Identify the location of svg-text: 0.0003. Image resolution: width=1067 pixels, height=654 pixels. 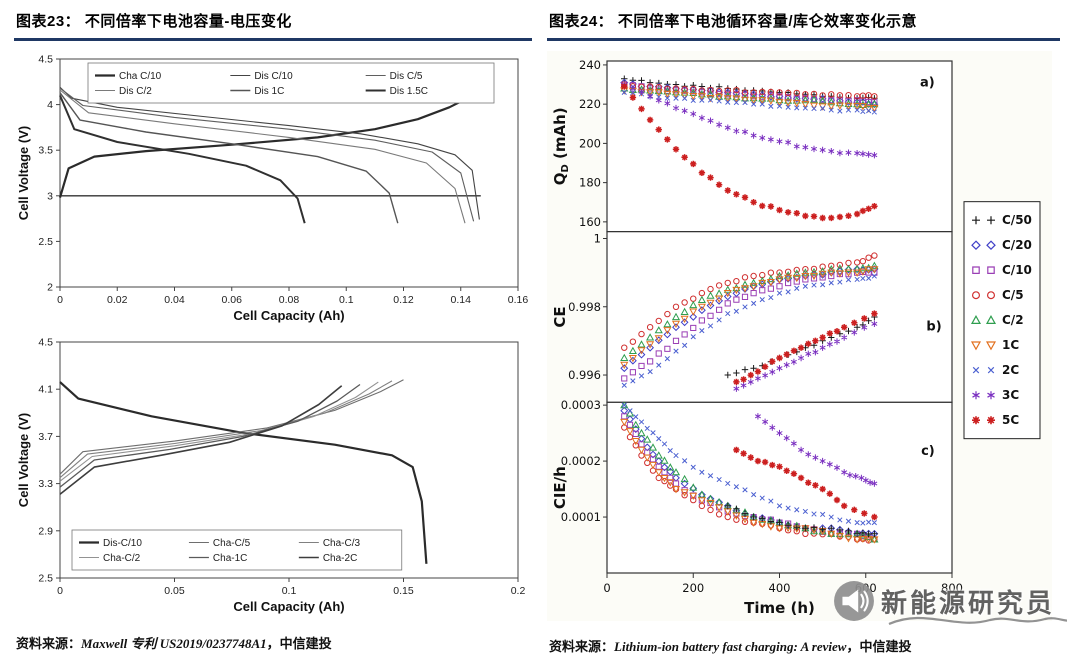
(581, 405).